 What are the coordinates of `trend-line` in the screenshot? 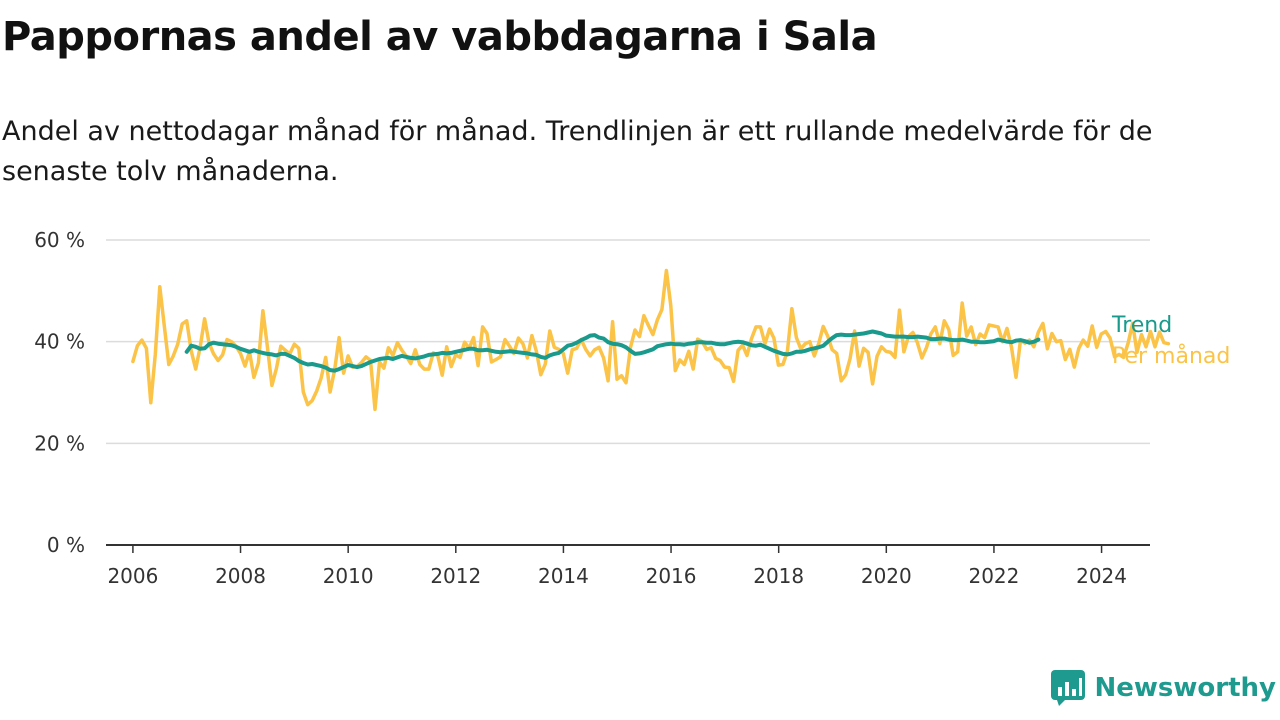 It's located at (612, 351).